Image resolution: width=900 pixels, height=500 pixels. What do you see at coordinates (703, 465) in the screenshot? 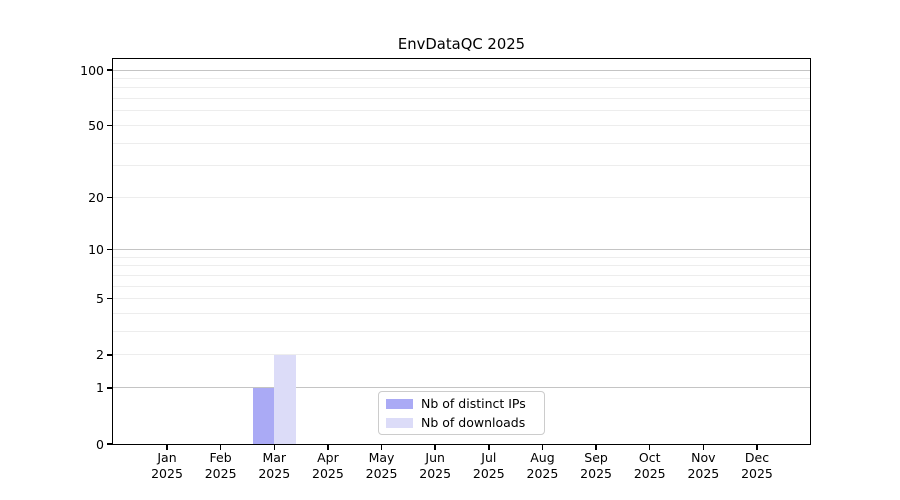
I see `x-tick-label-nov: Nov 2025` at bounding box center [703, 465].